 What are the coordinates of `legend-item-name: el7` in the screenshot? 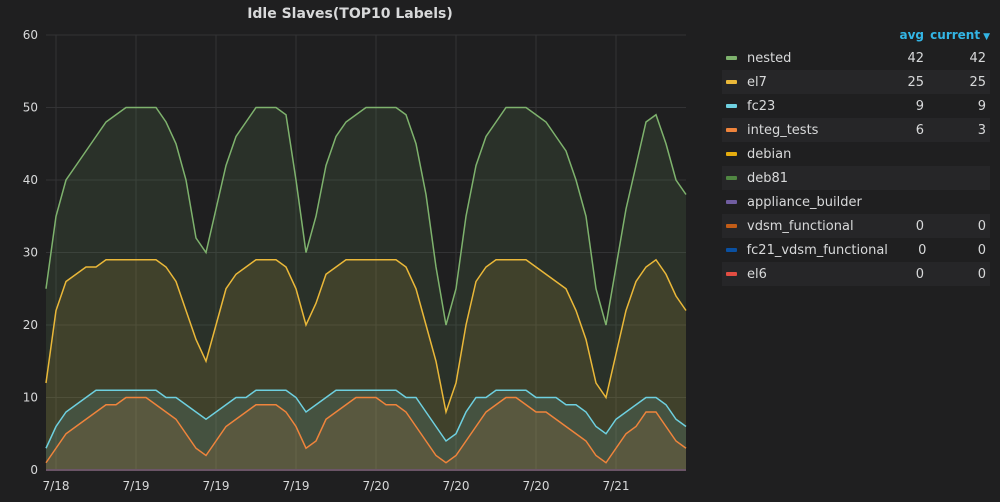 It's located at (757, 82).